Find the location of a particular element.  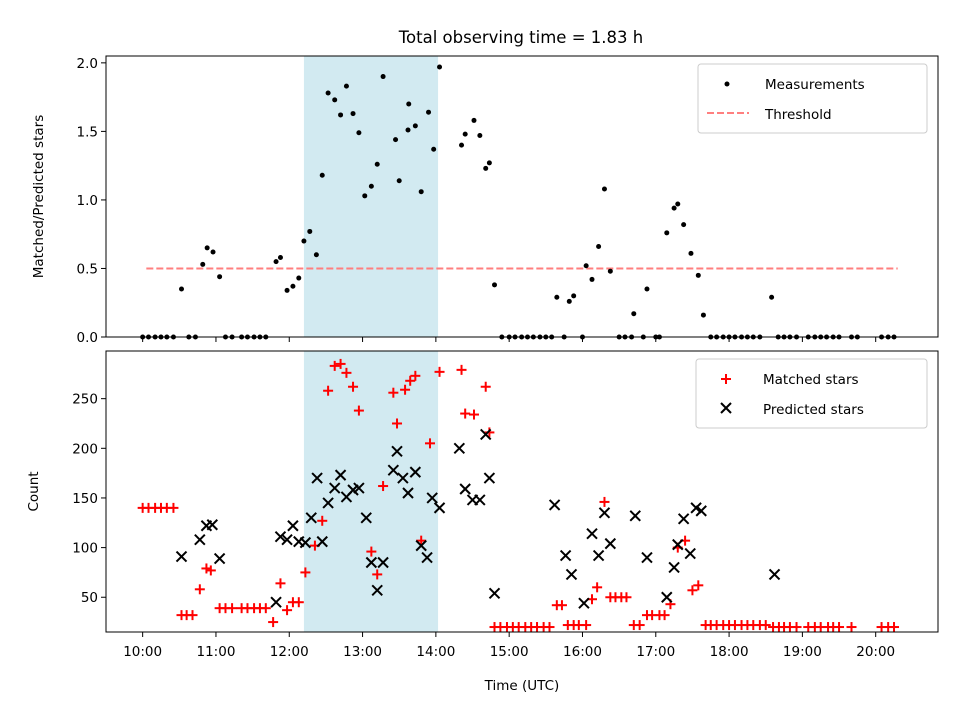

x-tick-label: 17:00 is located at coordinates (655, 652).